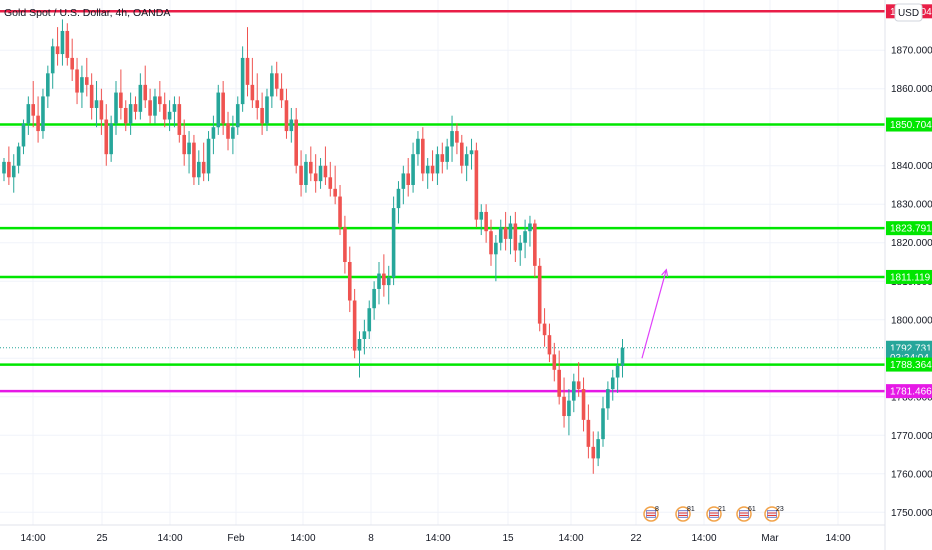 The height and width of the screenshot is (550, 932). Describe the element at coordinates (911, 513) in the screenshot. I see `y-tick-label: 1750.000` at that location.